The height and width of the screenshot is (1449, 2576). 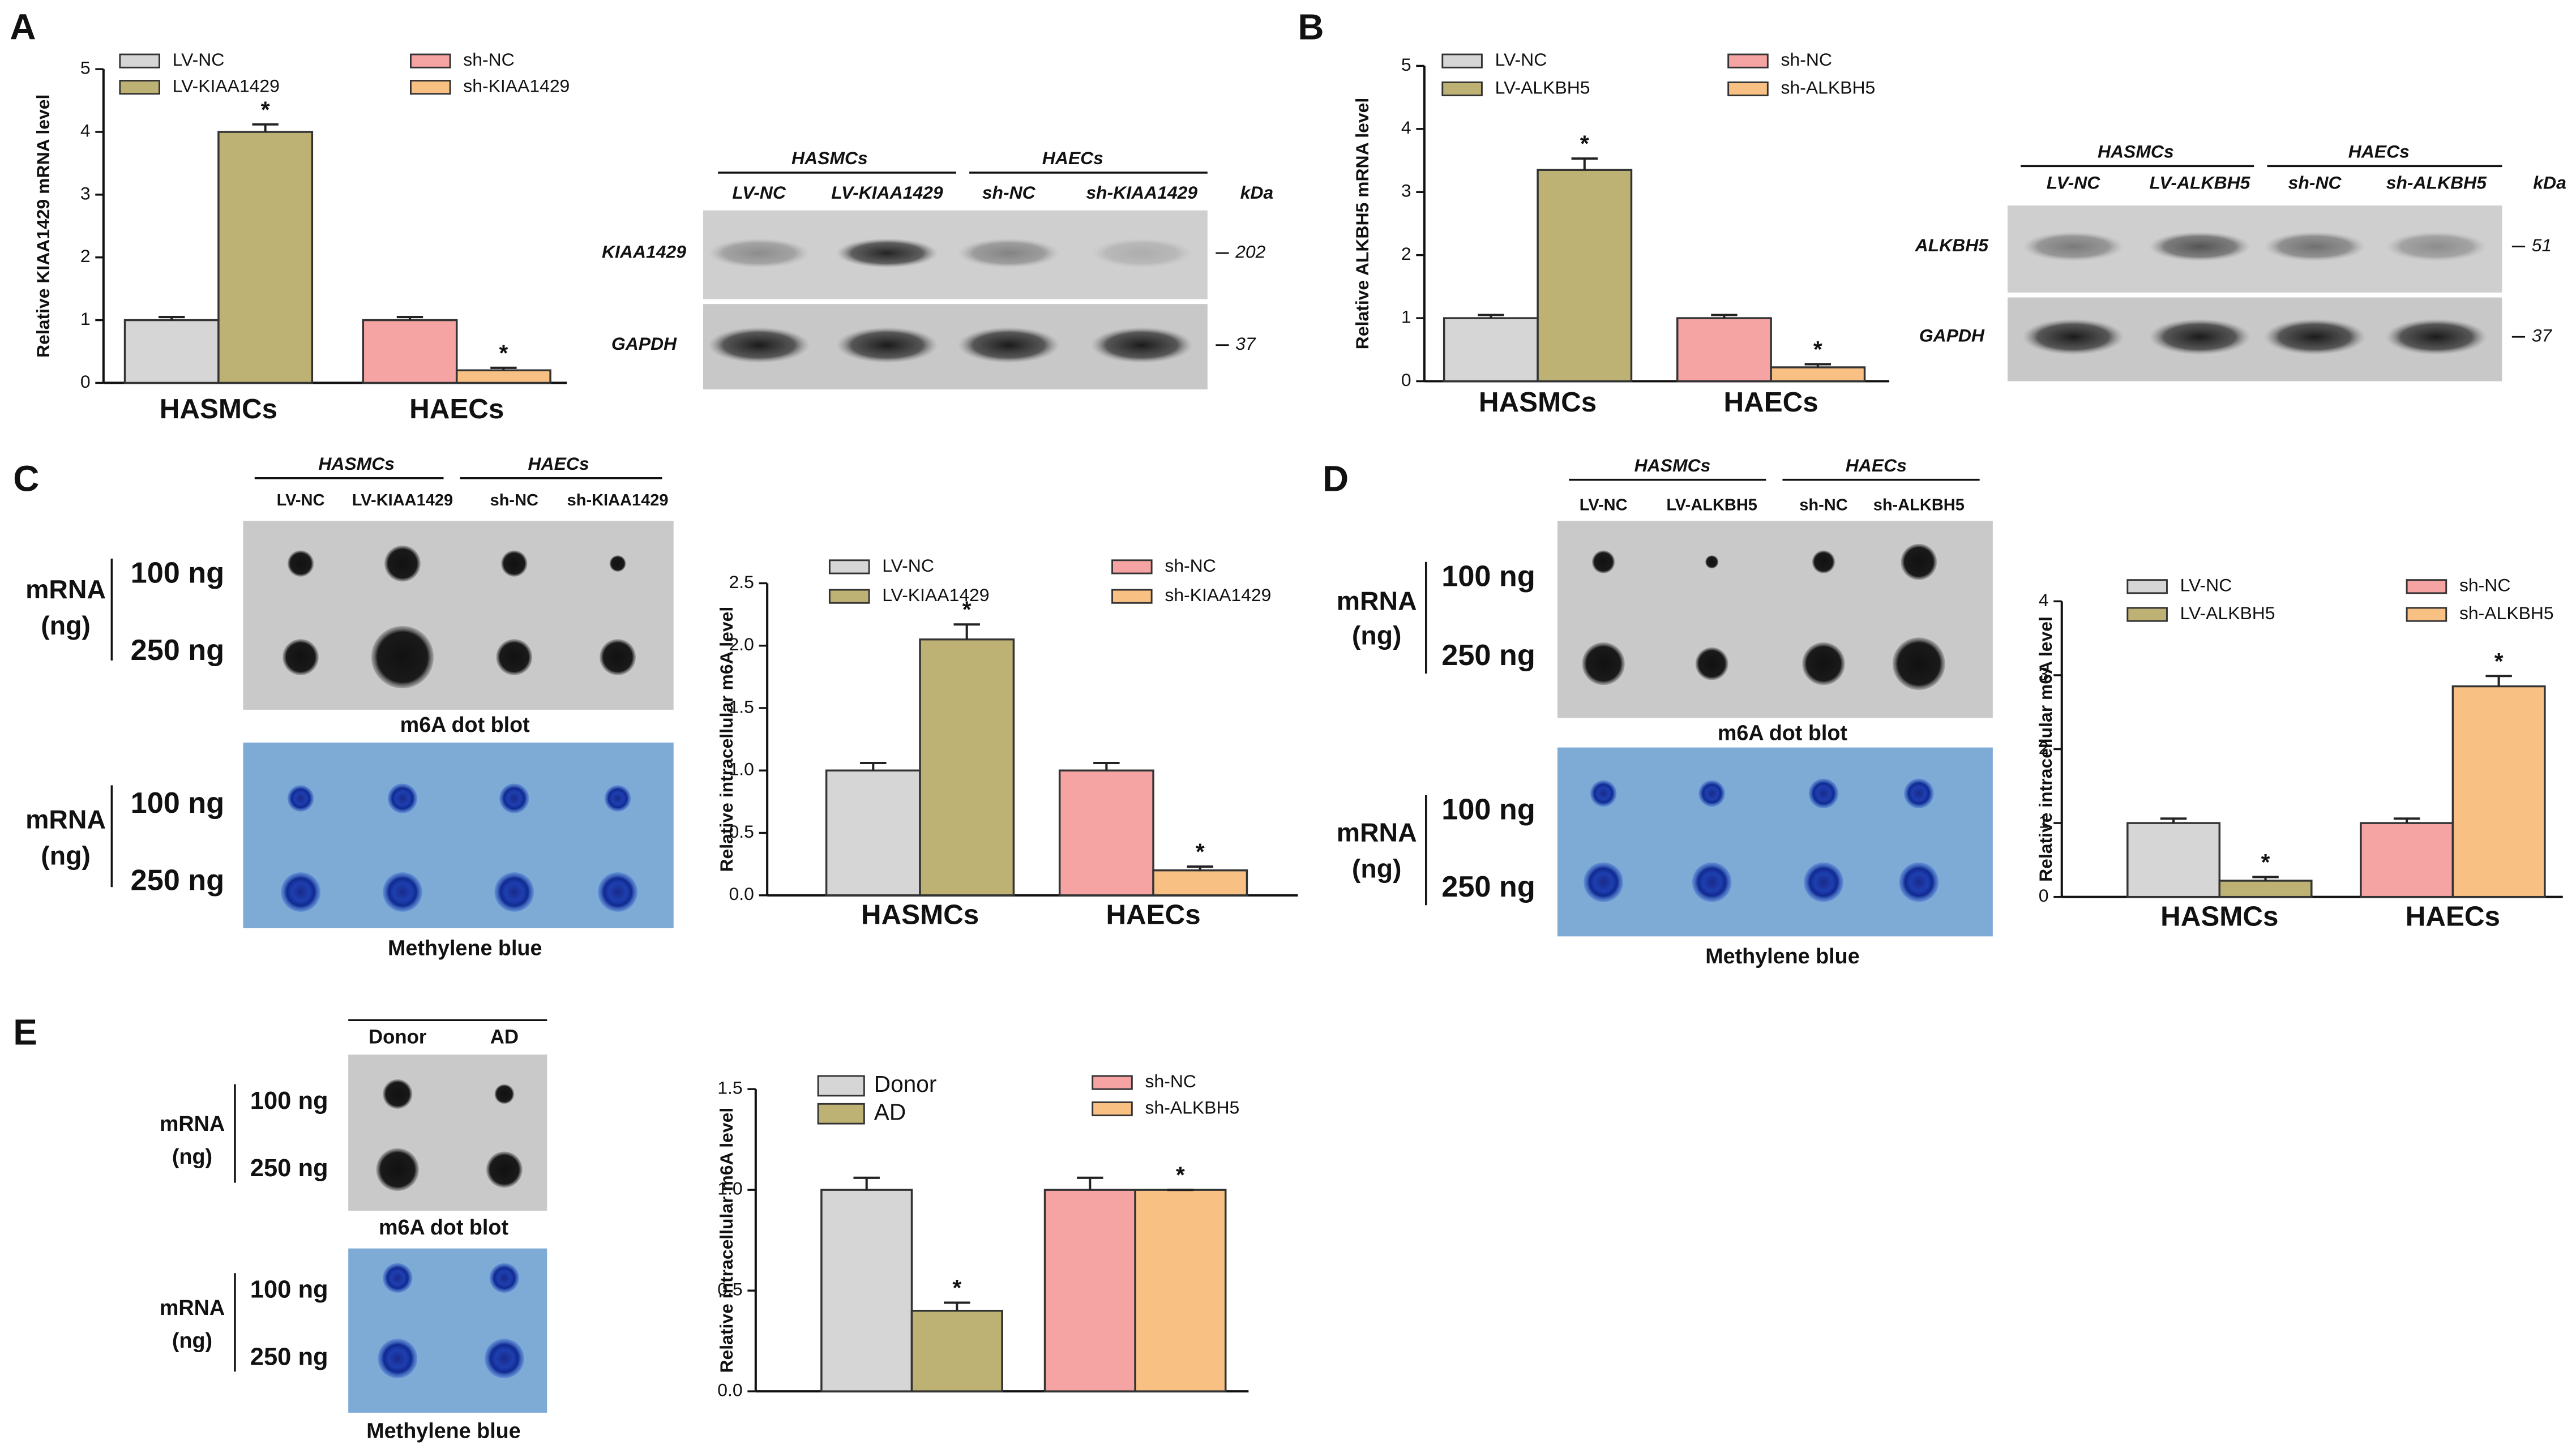 What do you see at coordinates (729, 1390) in the screenshot?
I see `y-tick-label: 0.0` at bounding box center [729, 1390].